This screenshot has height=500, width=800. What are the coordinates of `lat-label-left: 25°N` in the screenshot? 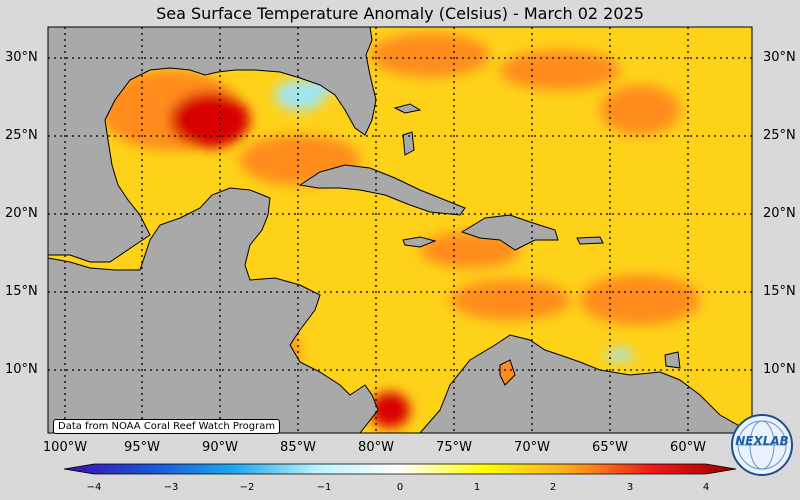 It's located at (21, 135).